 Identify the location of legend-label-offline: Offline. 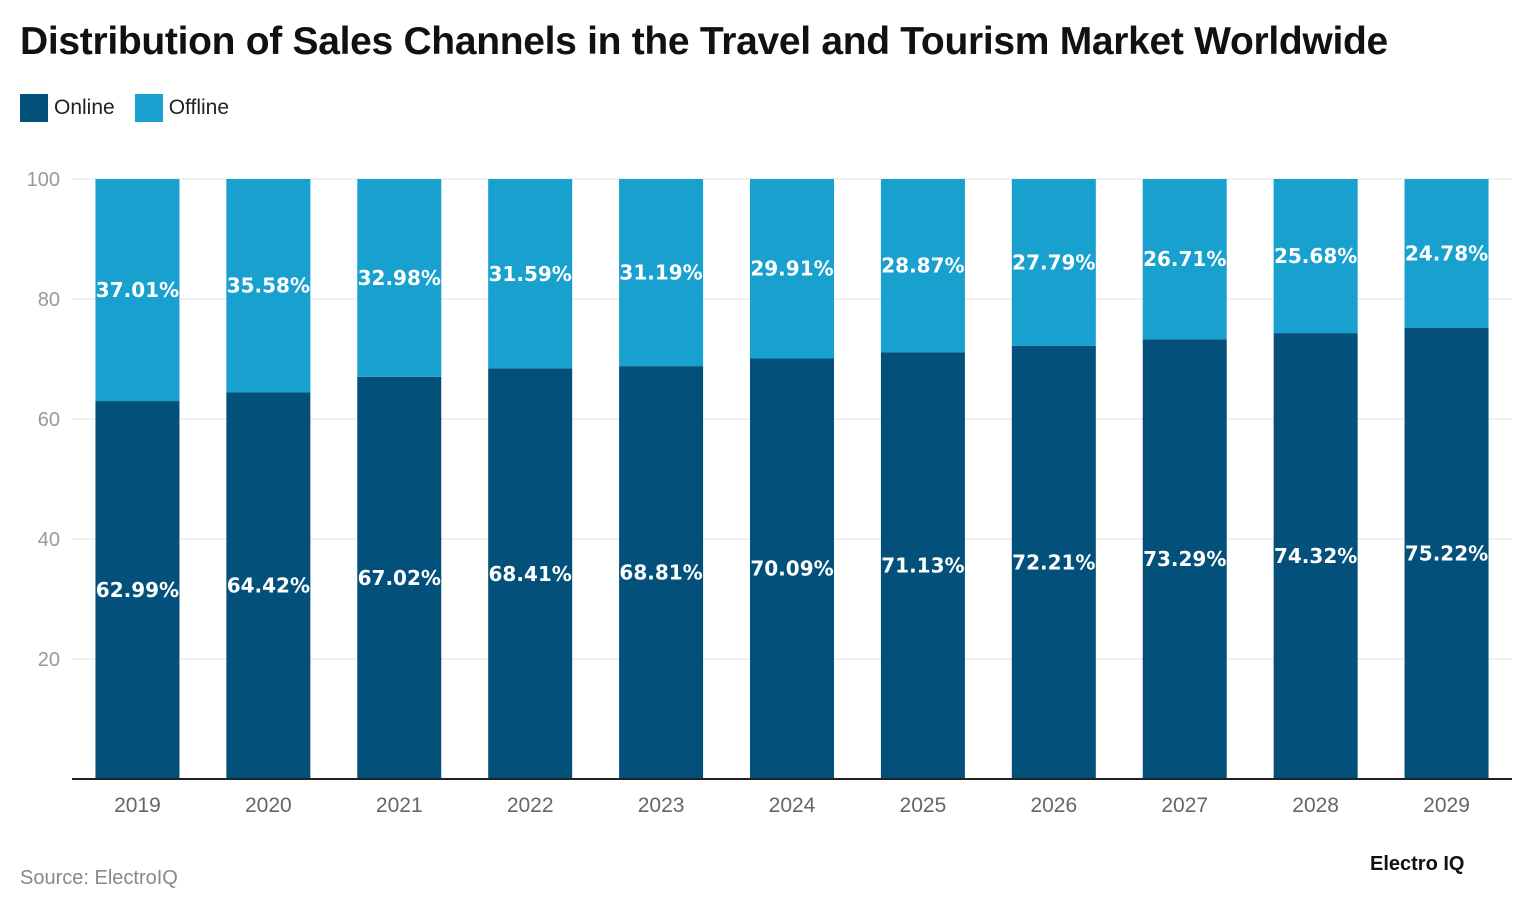
(199, 107).